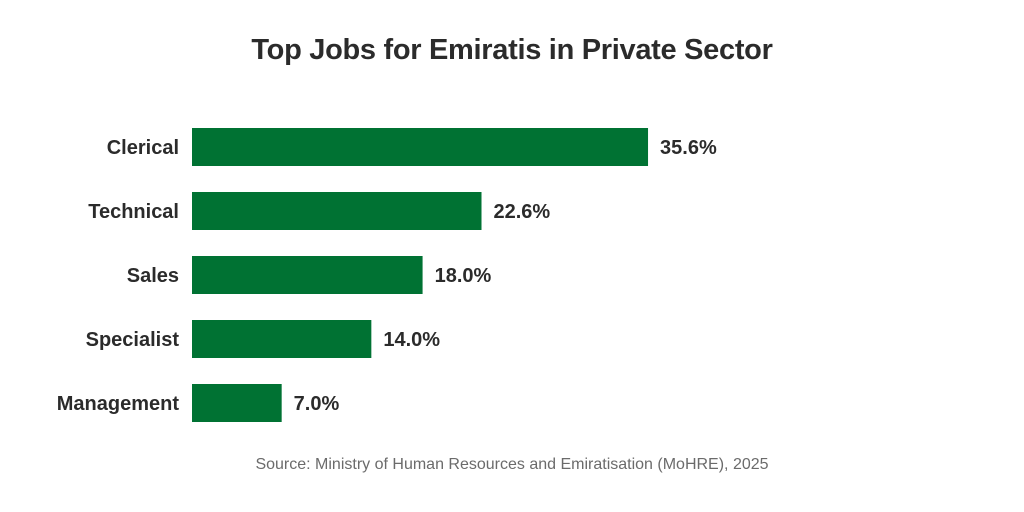 This screenshot has height=512, width=1024. I want to click on category-label-technical: Technical, so click(133, 212).